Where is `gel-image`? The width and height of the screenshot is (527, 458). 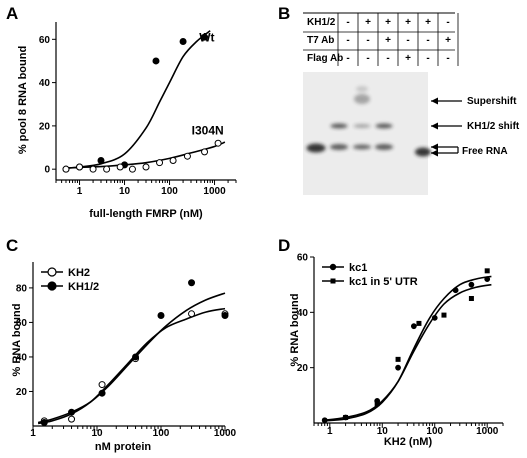 gel-image is located at coordinates (365, 133).